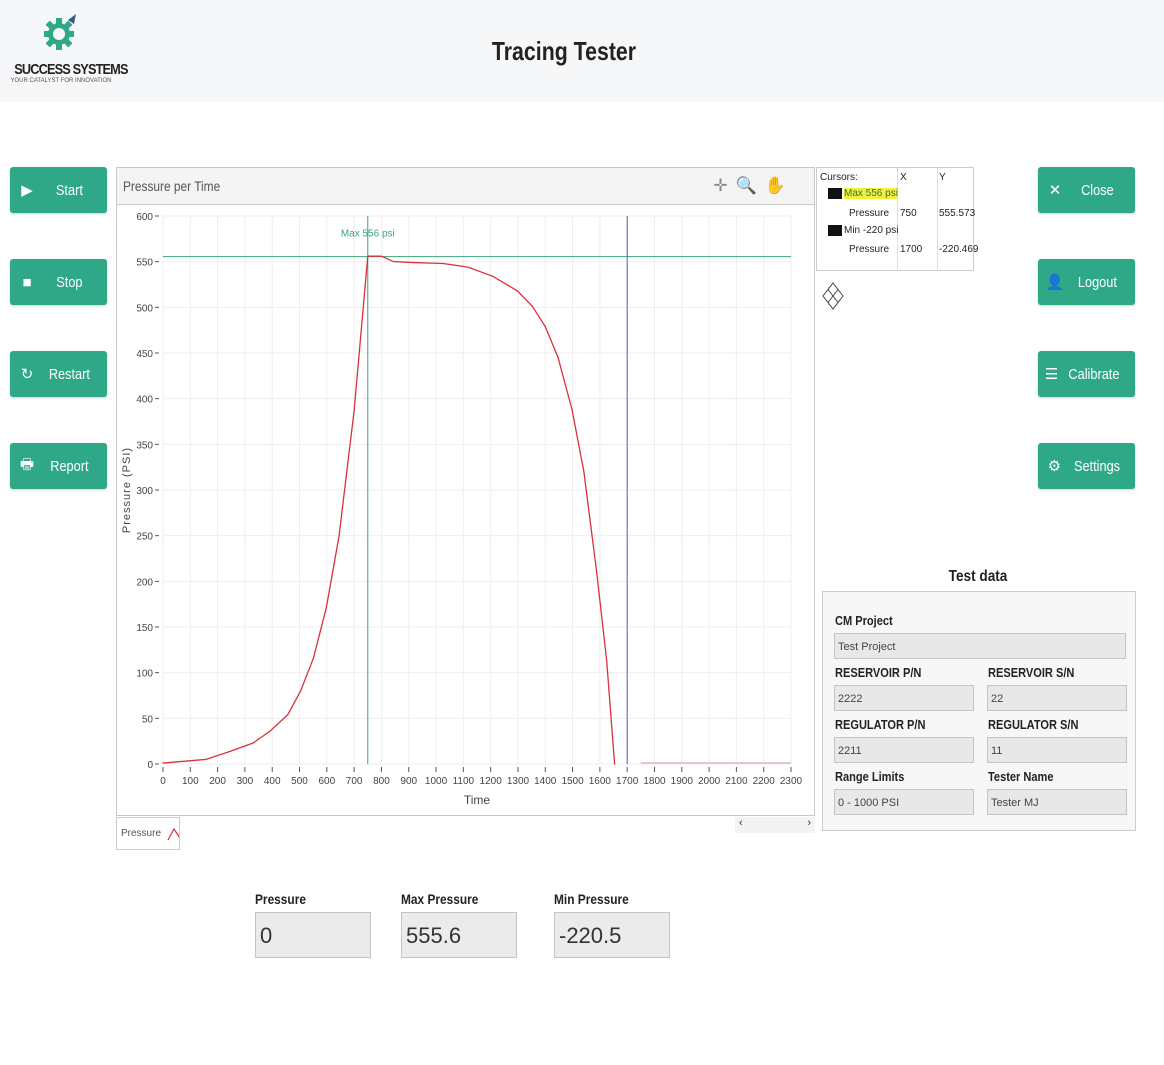 The height and width of the screenshot is (1065, 1164). Describe the element at coordinates (144, 217) in the screenshot. I see `y-tick-label: 600` at that location.